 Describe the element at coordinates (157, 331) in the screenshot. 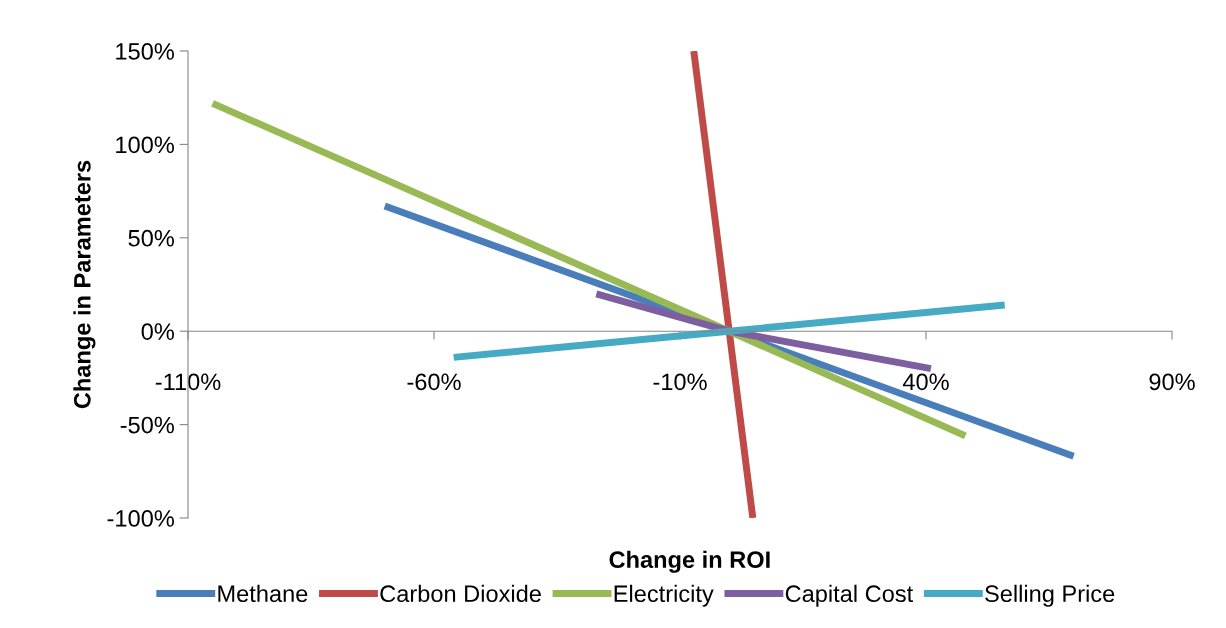

I see `y-tick-label: 0%` at that location.